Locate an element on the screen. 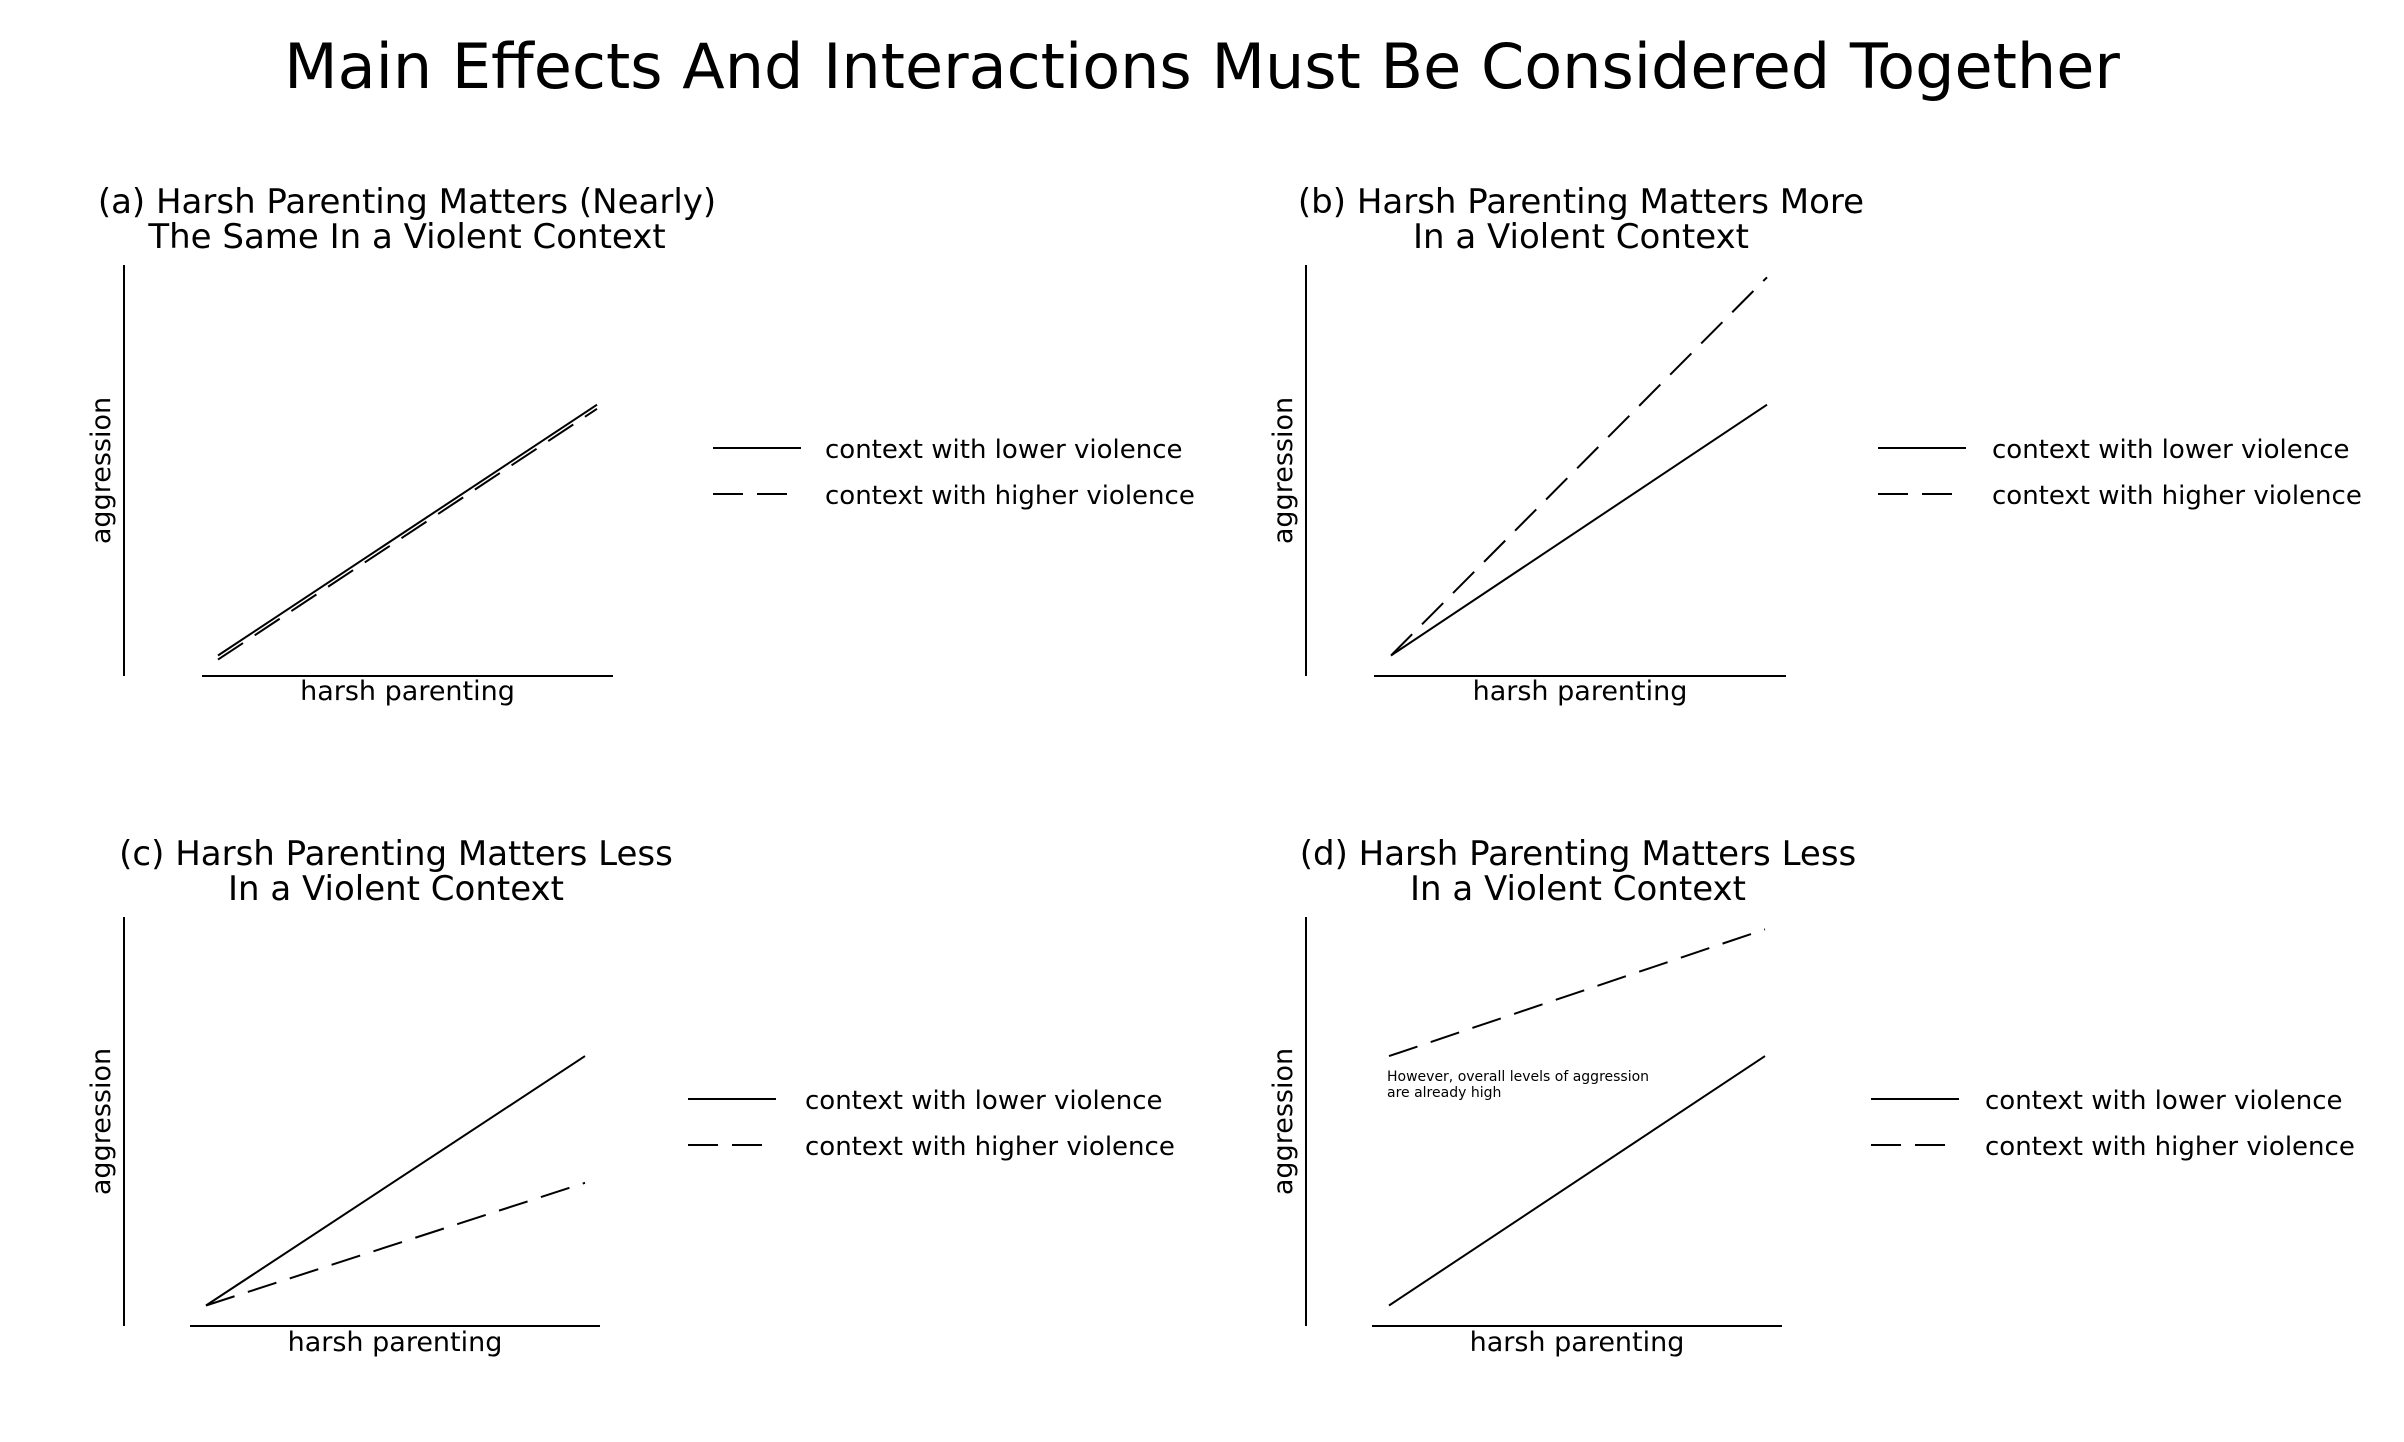 This screenshot has height=1442, width=2404. panel-title: (d) Harsh Parenting Matters Less is located at coordinates (1578, 854).